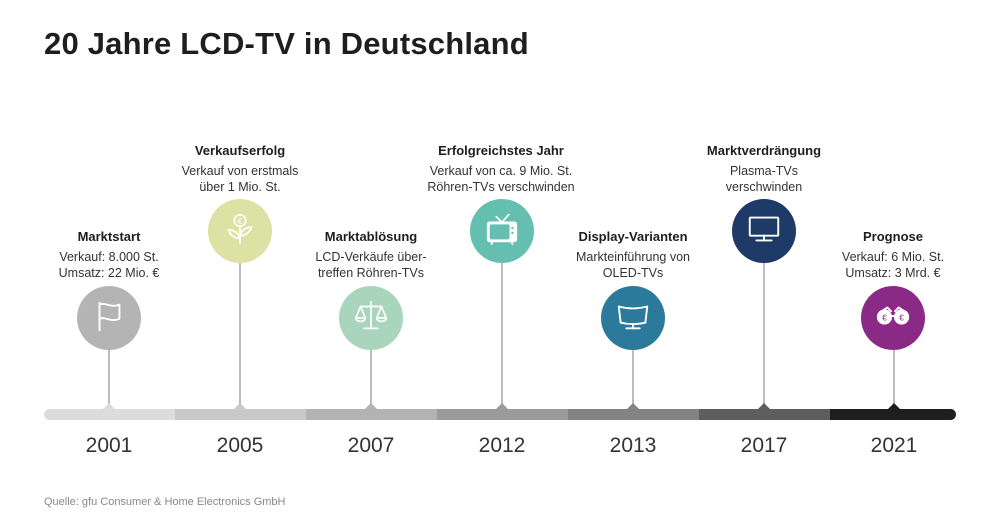 Image resolution: width=1000 pixels, height=525 pixels. I want to click on tube-tv-icon, so click(502, 231).